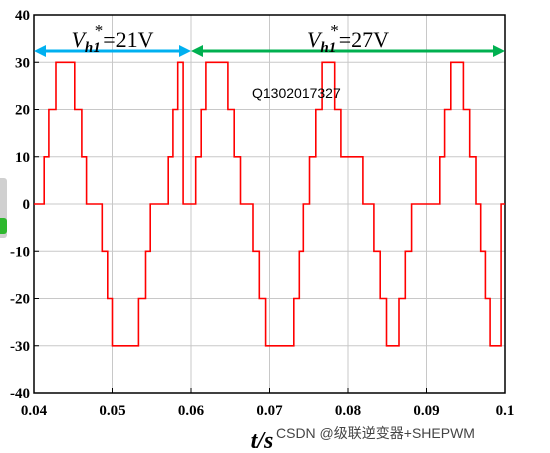 The height and width of the screenshot is (453, 550). Describe the element at coordinates (22, 16) in the screenshot. I see `y-tick-label: 40` at that location.